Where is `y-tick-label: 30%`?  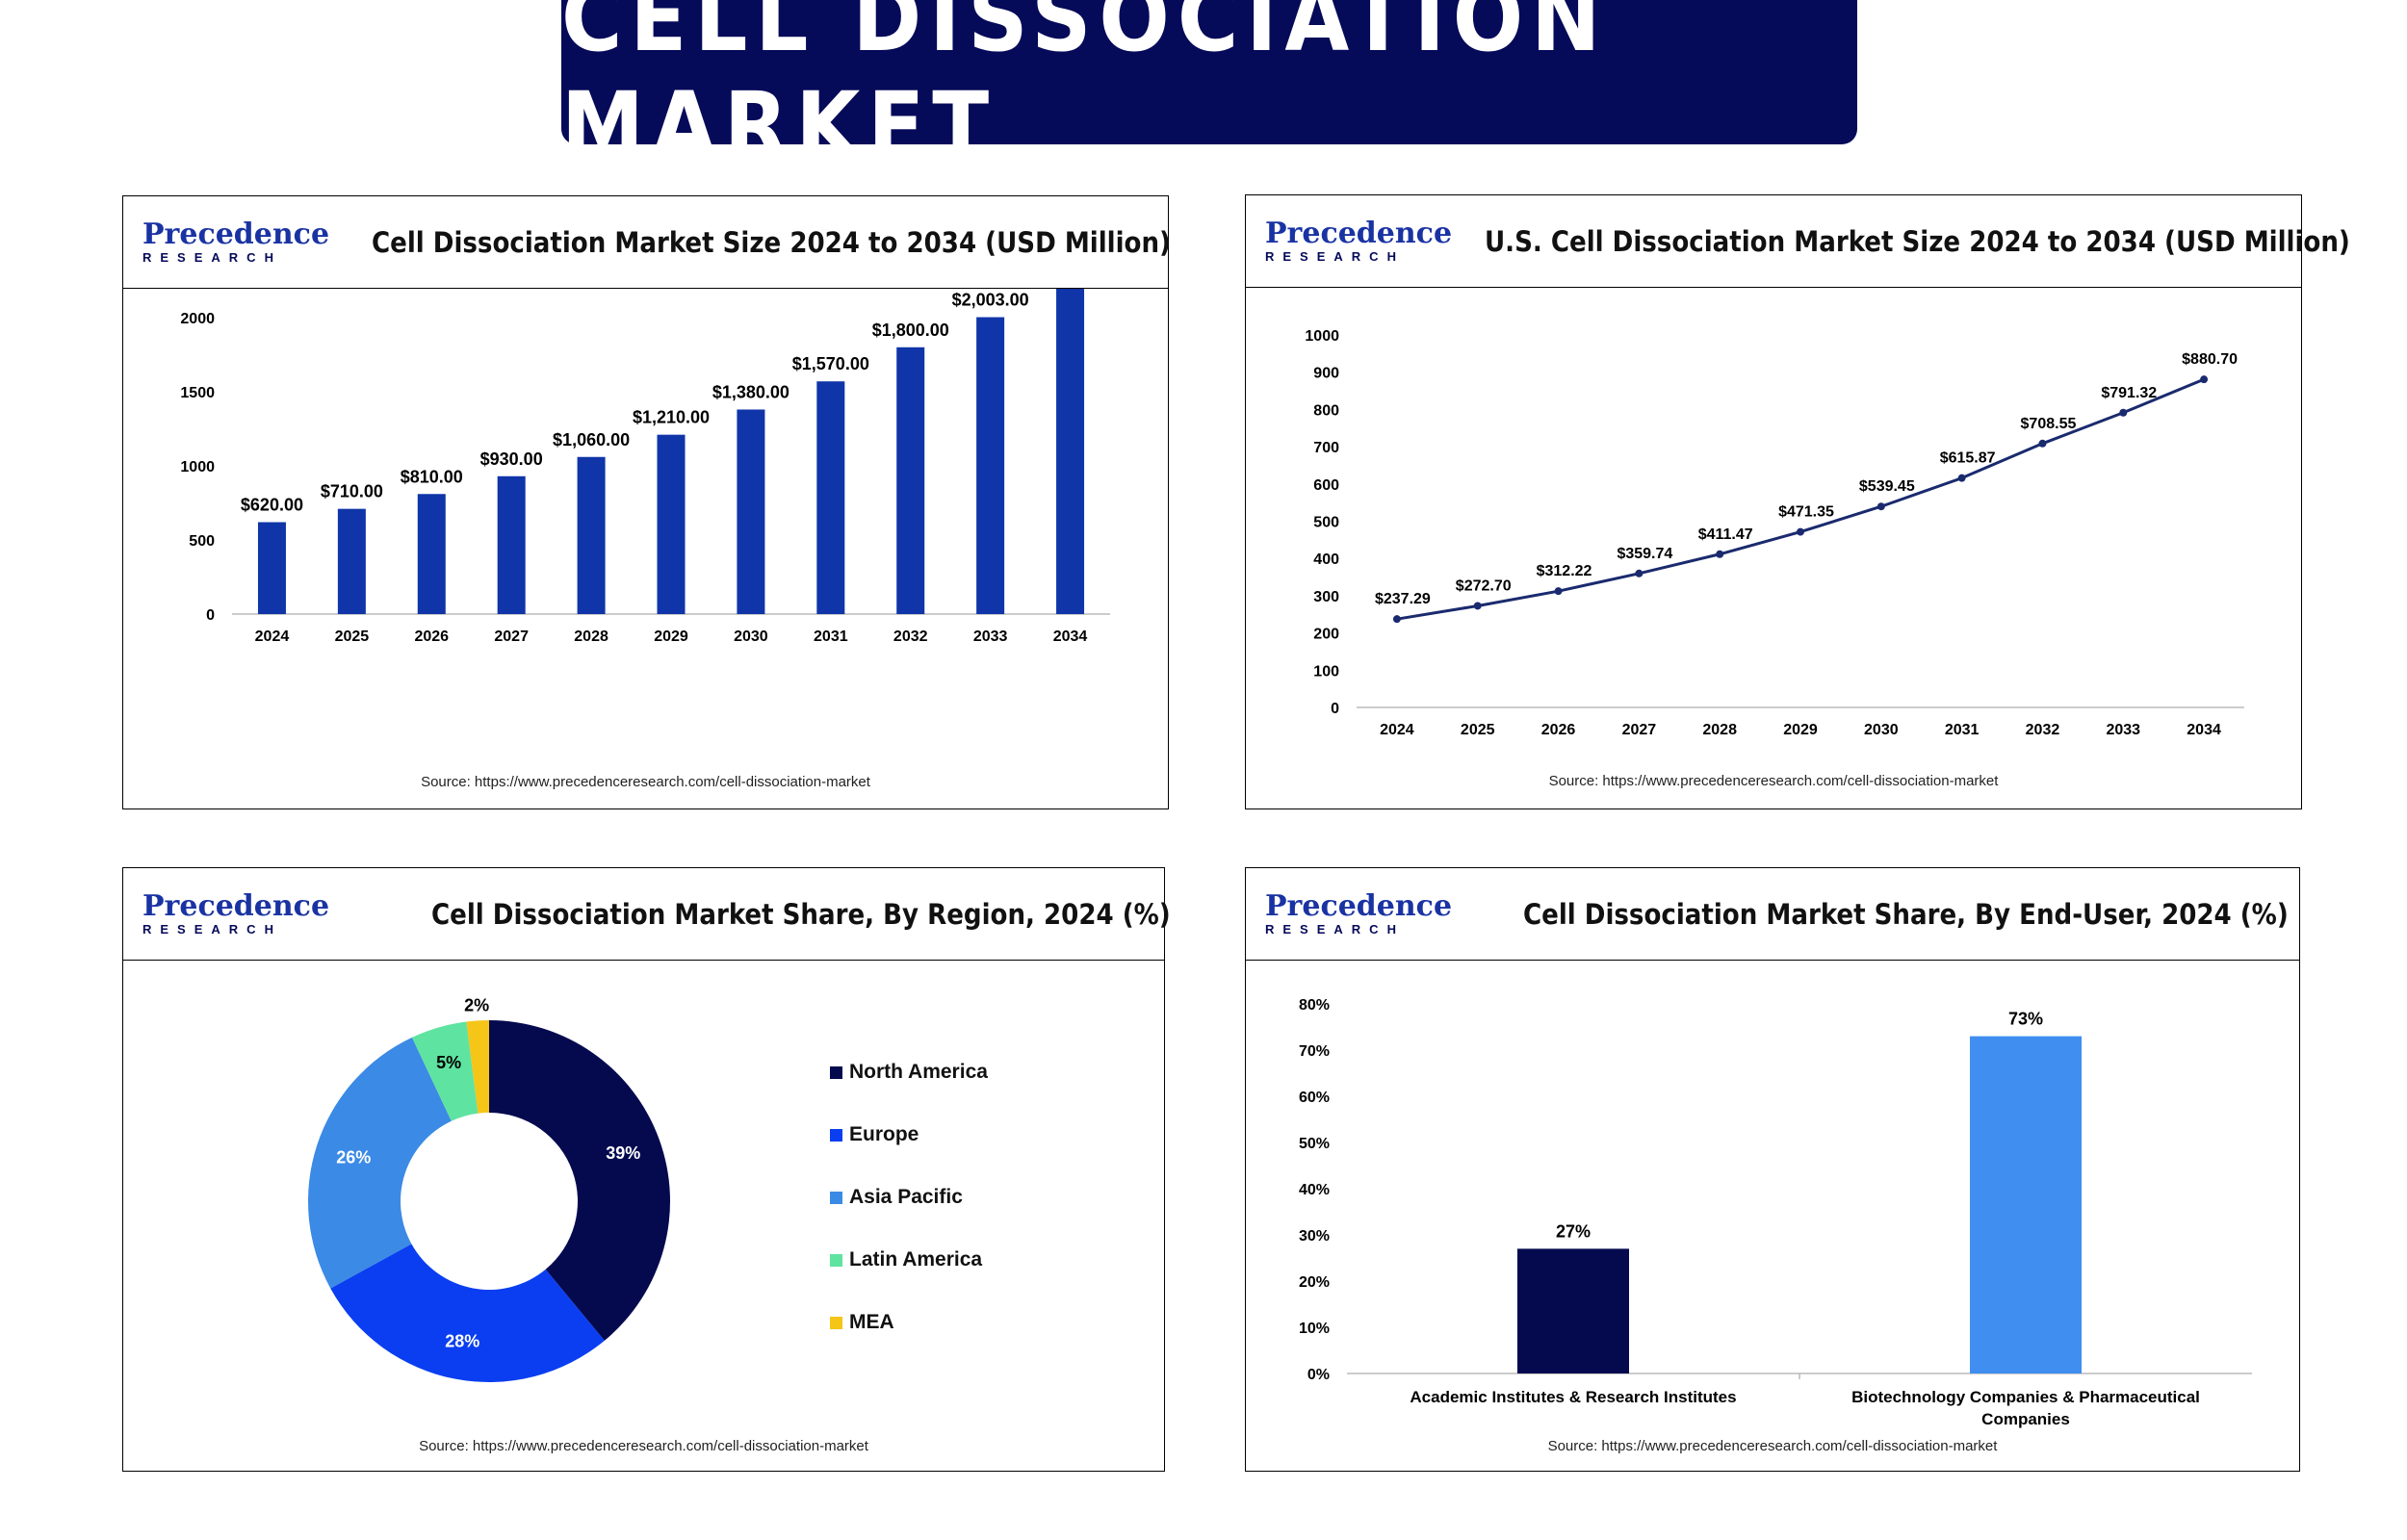
y-tick-label: 30% is located at coordinates (1314, 1236).